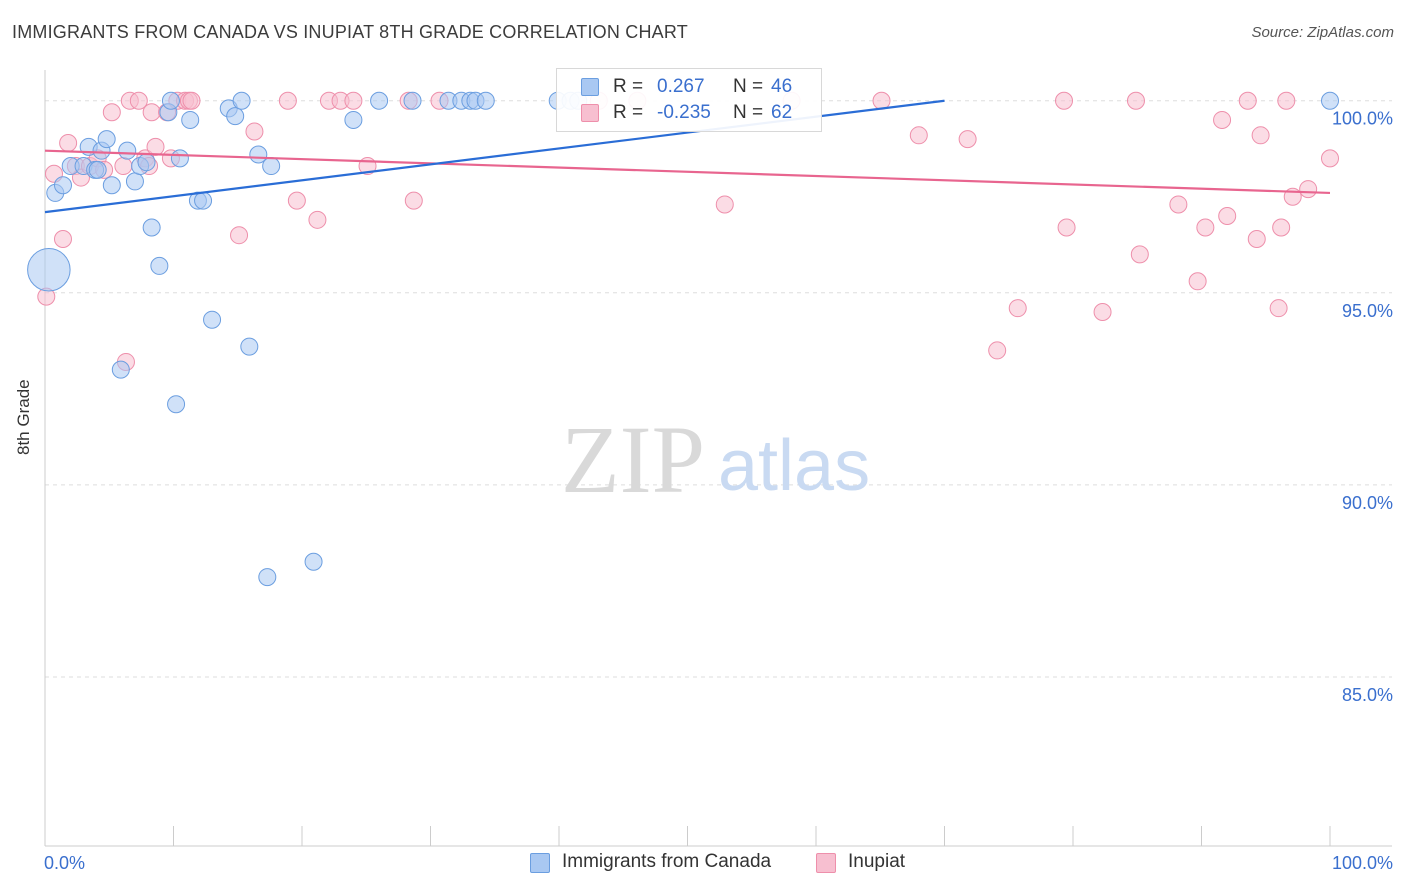 This screenshot has height=892, width=1406. I want to click on canada-legend-swatch, so click(540, 863).